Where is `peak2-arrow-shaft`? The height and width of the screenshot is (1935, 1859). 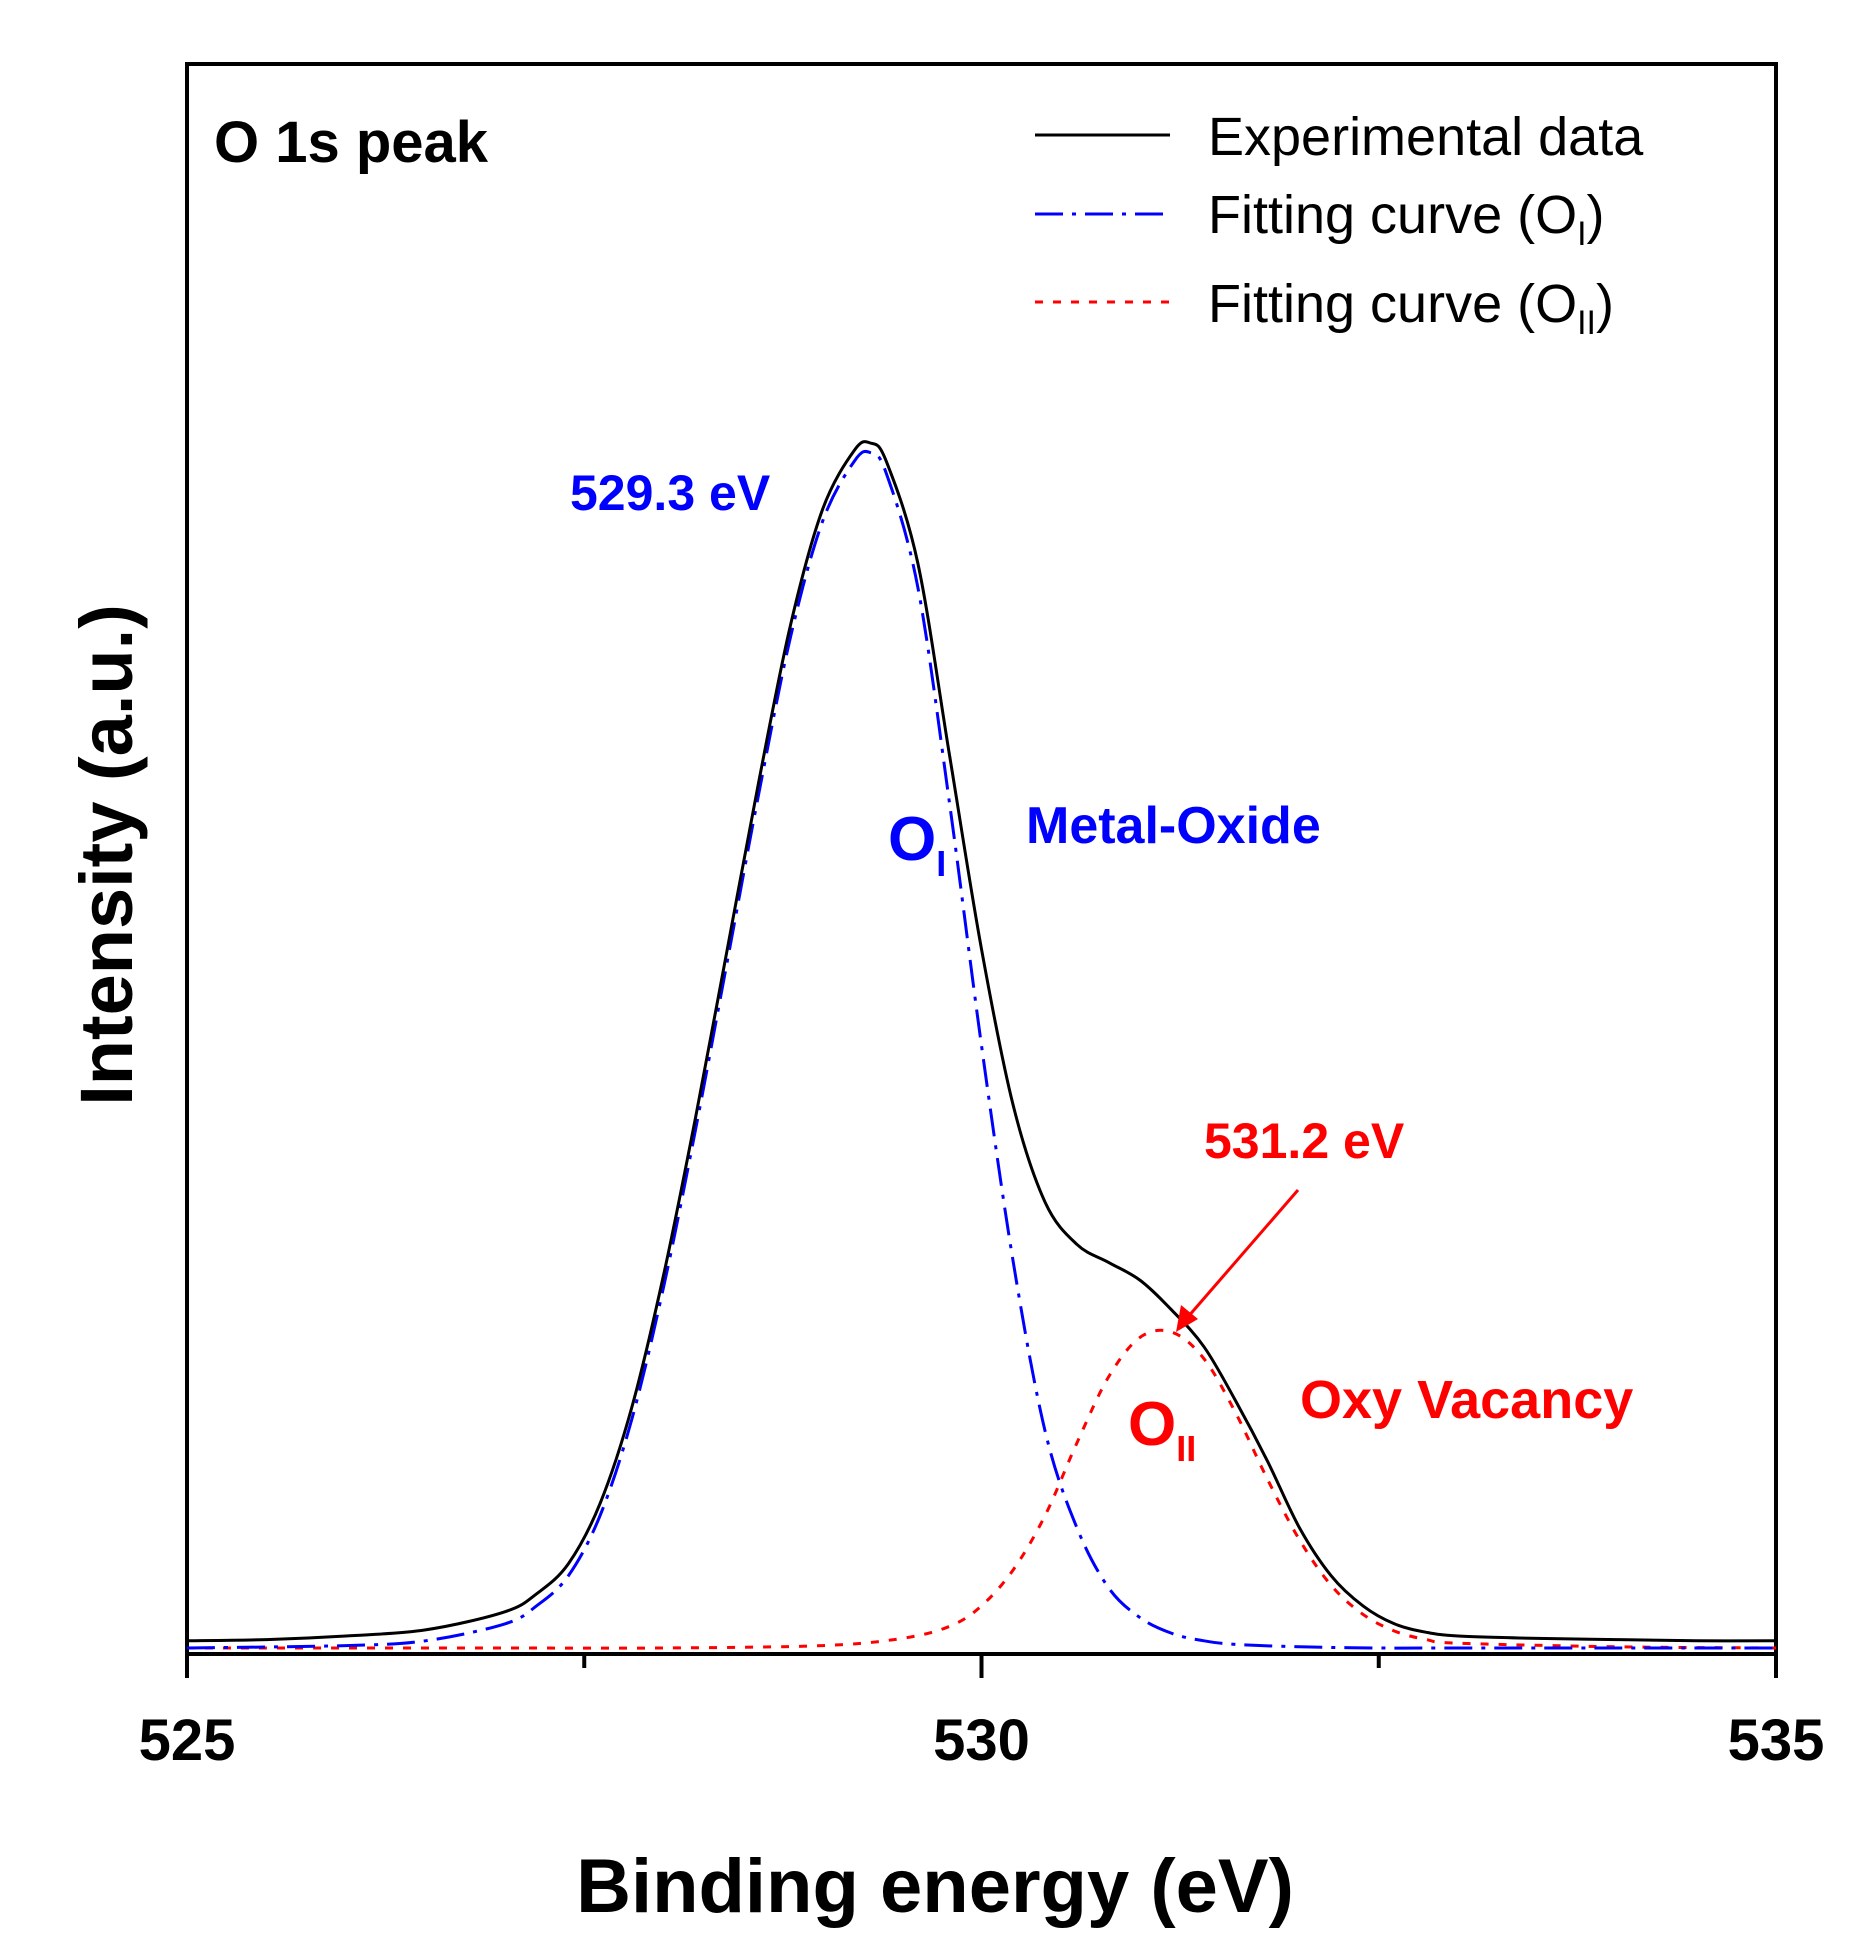
peak2-arrow-shaft is located at coordinates (1242, 1254).